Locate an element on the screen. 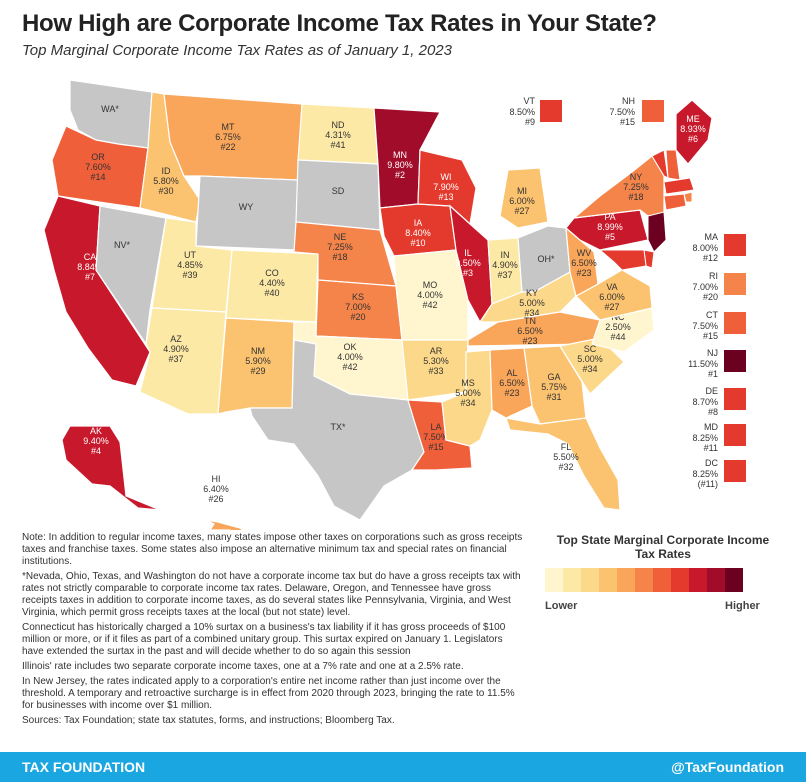 This screenshot has width=806, height=782. state-al: AL6.50%#23 is located at coordinates (511, 383).